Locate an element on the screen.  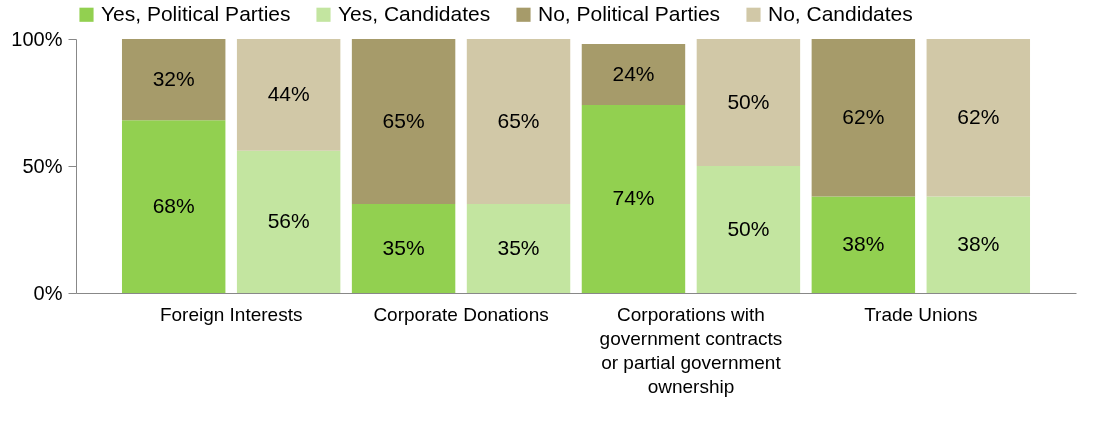
data-label: 68% is located at coordinates (173, 205).